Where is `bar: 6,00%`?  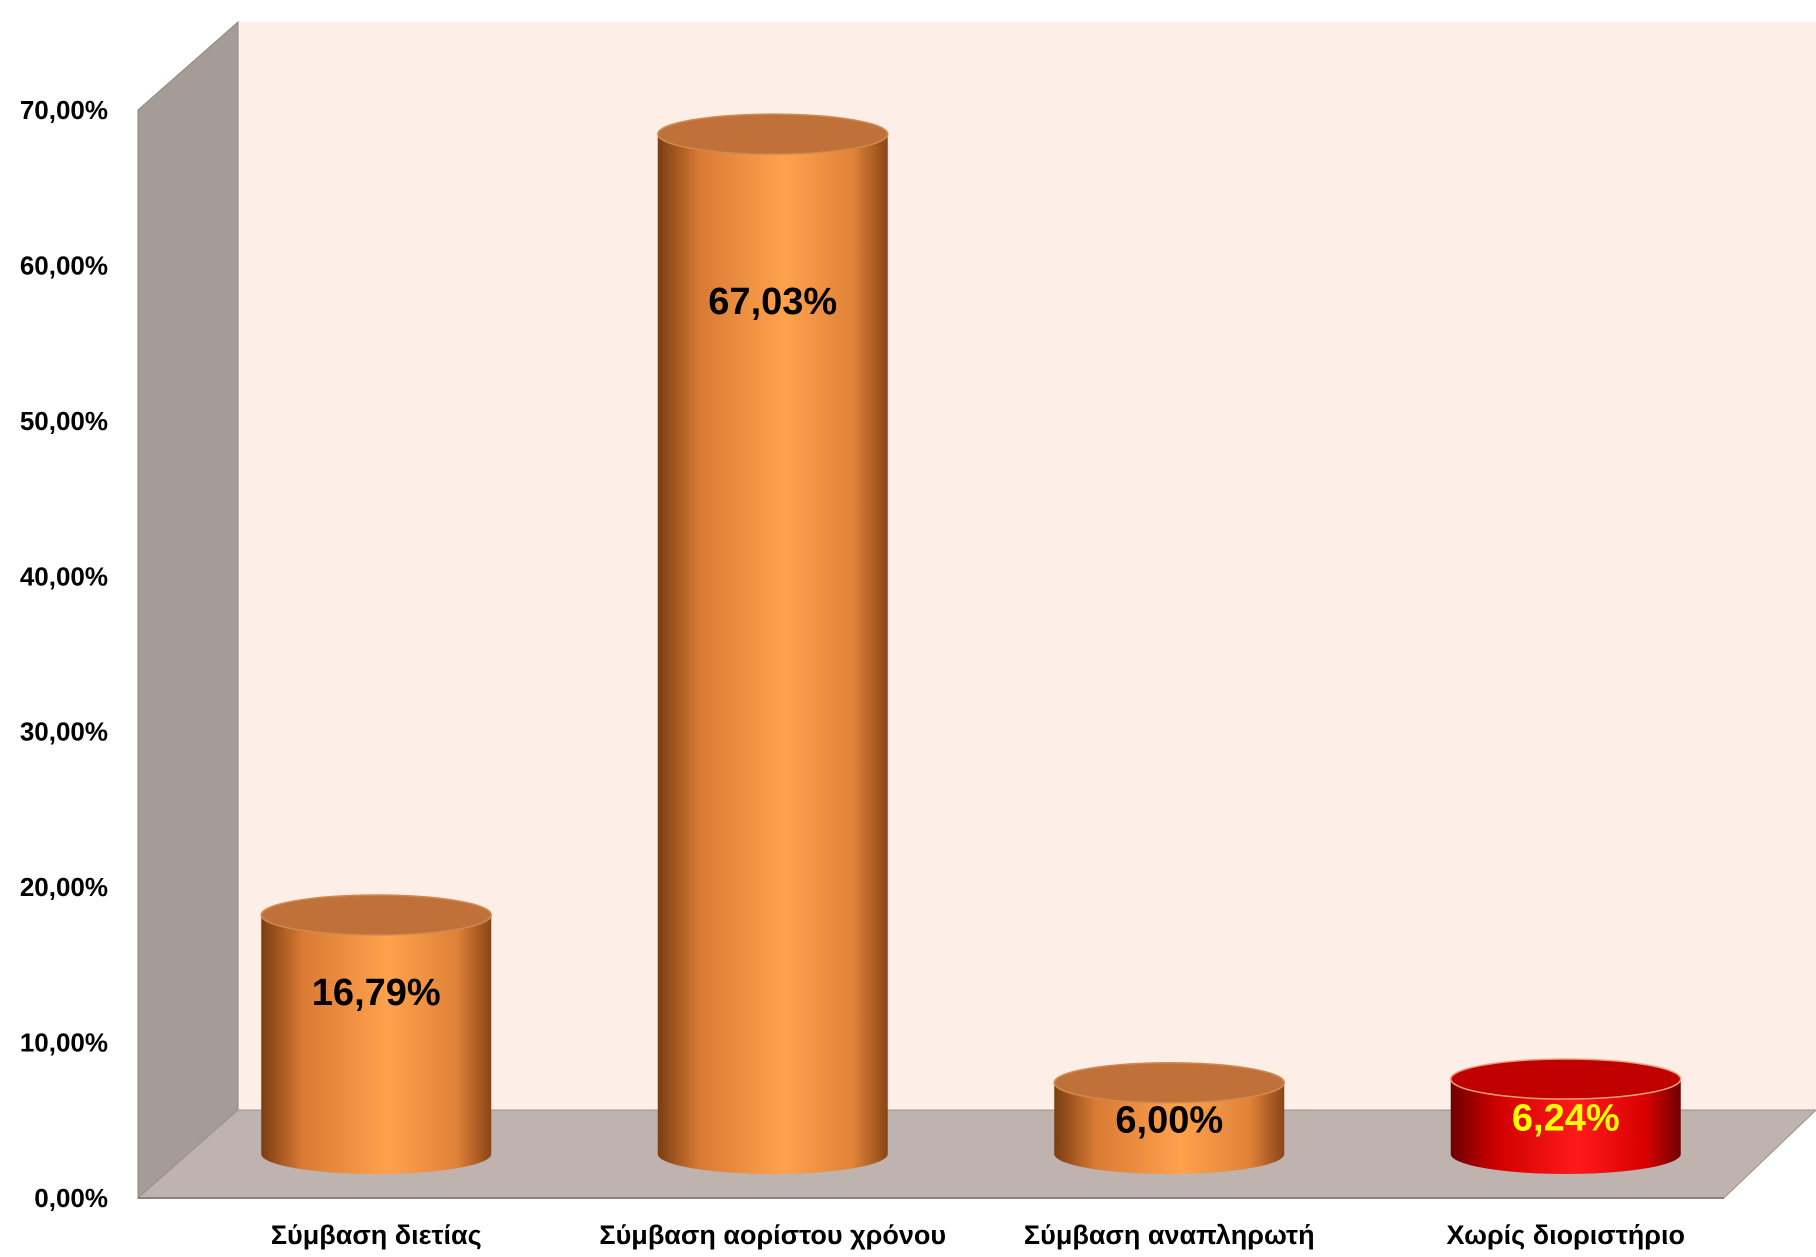 bar: 6,00% is located at coordinates (1169, 1117).